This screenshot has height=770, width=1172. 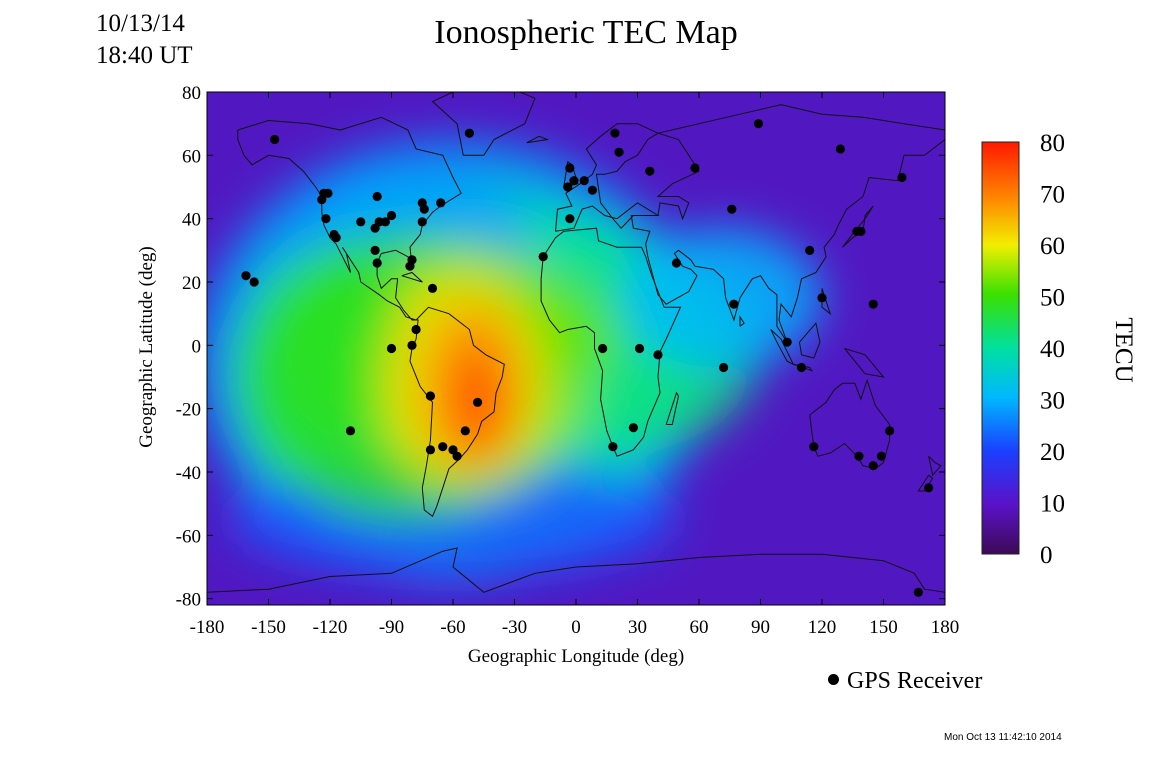 I want to click on y-tick-label: 0, so click(x=197, y=346).